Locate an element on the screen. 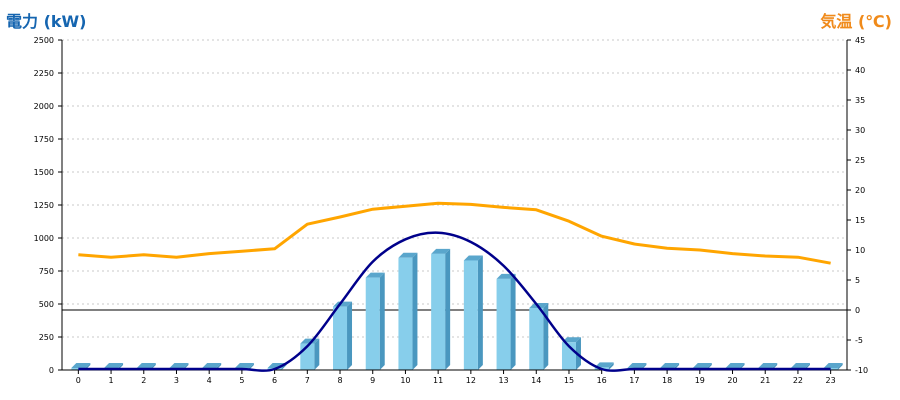 The width and height of the screenshot is (900, 400). left-tick-label: 2250 is located at coordinates (44, 73).